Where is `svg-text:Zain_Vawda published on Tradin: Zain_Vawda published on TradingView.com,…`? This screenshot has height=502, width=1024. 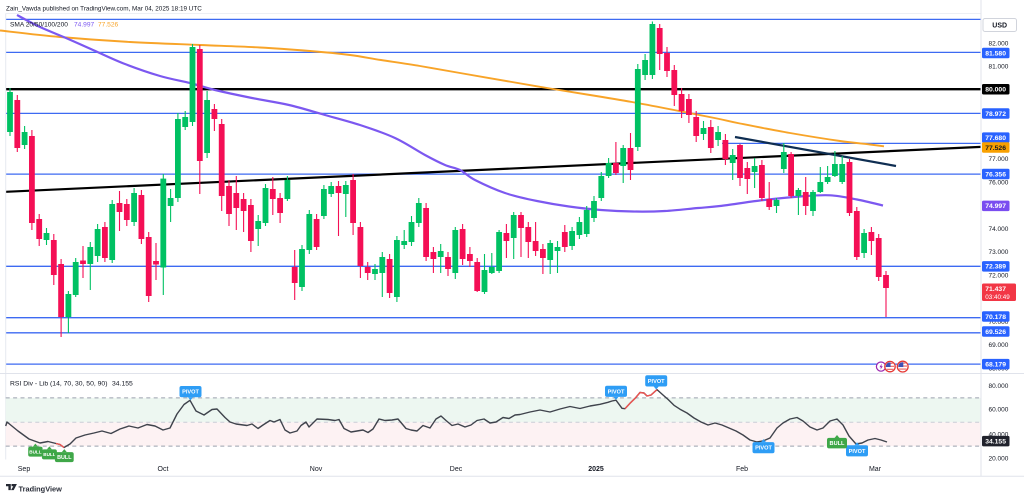
svg-text:Zain_Vawda published on Tradin: Zain_Vawda published on TradingView.com,… is located at coordinates (104, 9).